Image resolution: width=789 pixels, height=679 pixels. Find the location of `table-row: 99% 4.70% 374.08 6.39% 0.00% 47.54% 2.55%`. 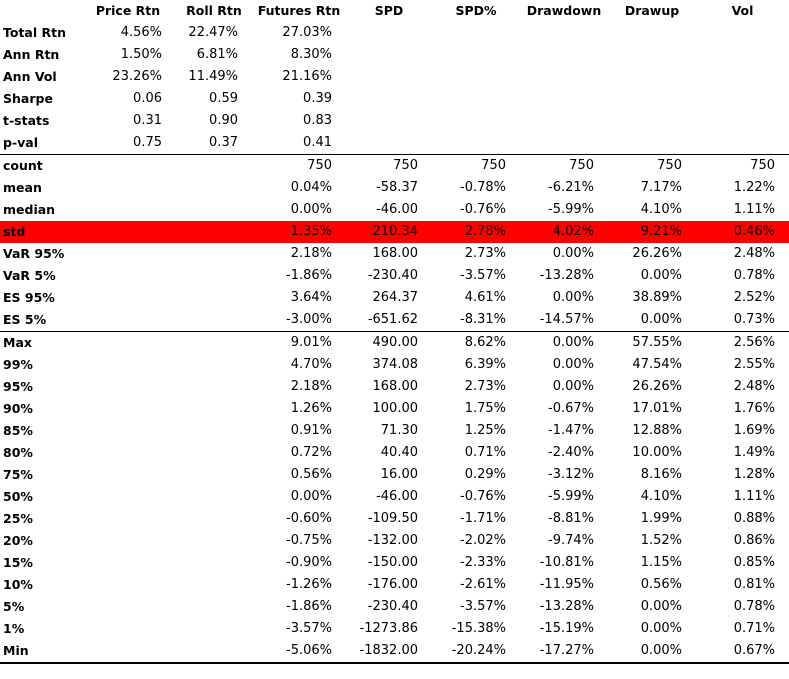

table-row: 99% 4.70% 374.08 6.39% 0.00% 47.54% 2.55% is located at coordinates (394, 365).